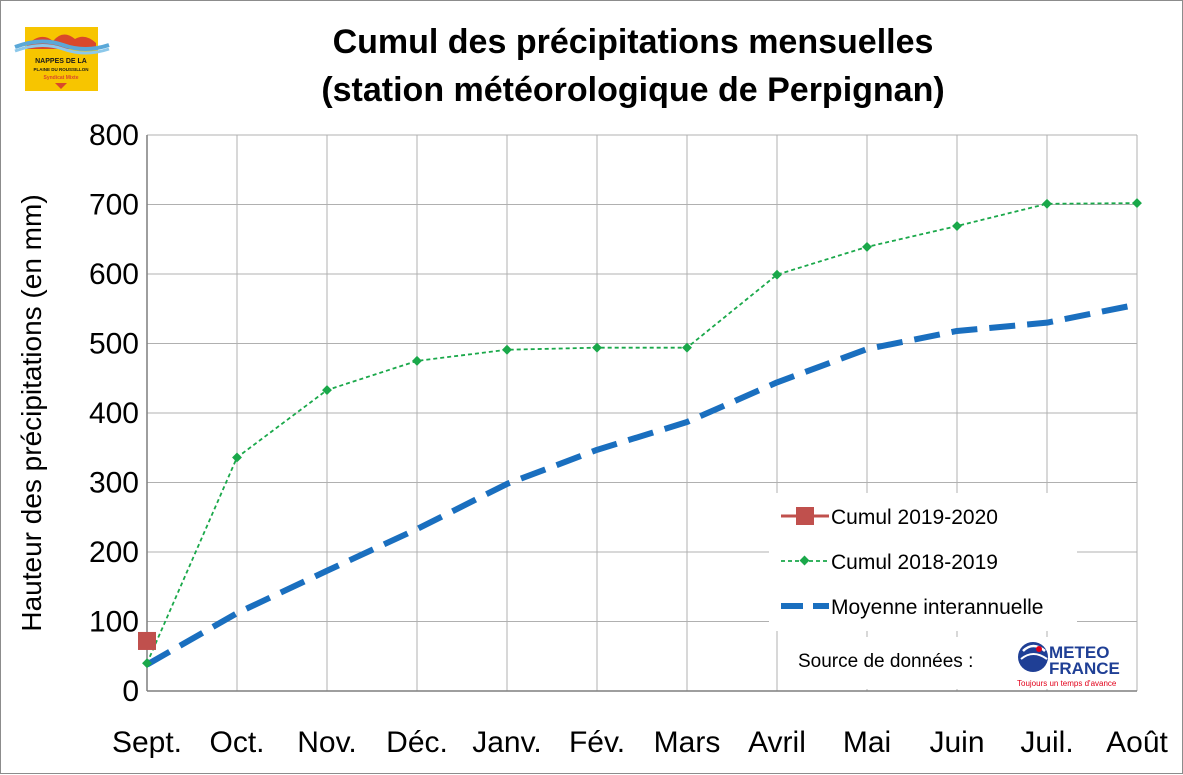 Image resolution: width=1183 pixels, height=775 pixels. Describe the element at coordinates (31, 412) in the screenshot. I see `y-axis-label: Hauteur des précipitations (en mm)` at that location.